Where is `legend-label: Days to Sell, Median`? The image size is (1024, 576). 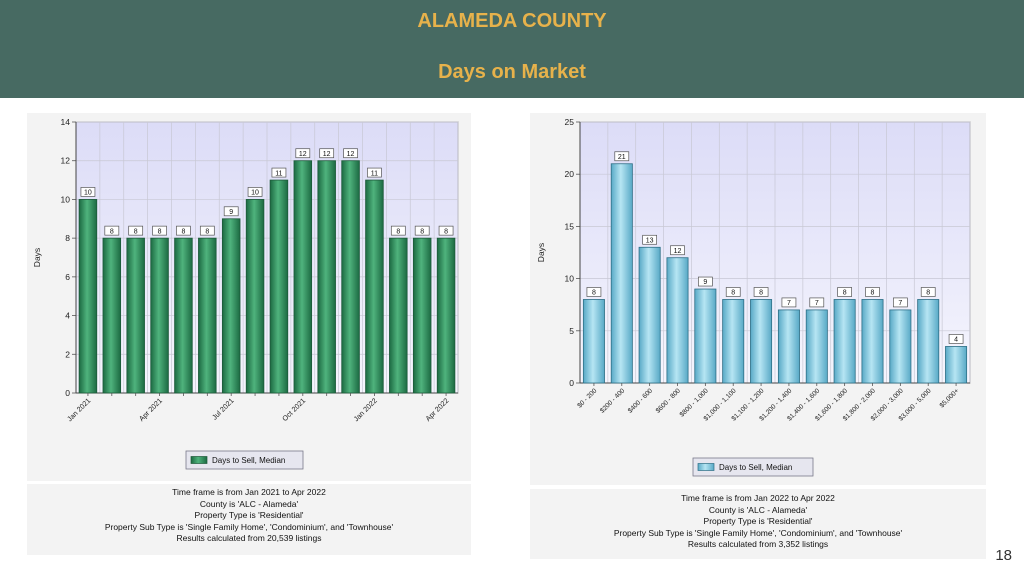
legend-label: Days to Sell, Median is located at coordinates (755, 467).